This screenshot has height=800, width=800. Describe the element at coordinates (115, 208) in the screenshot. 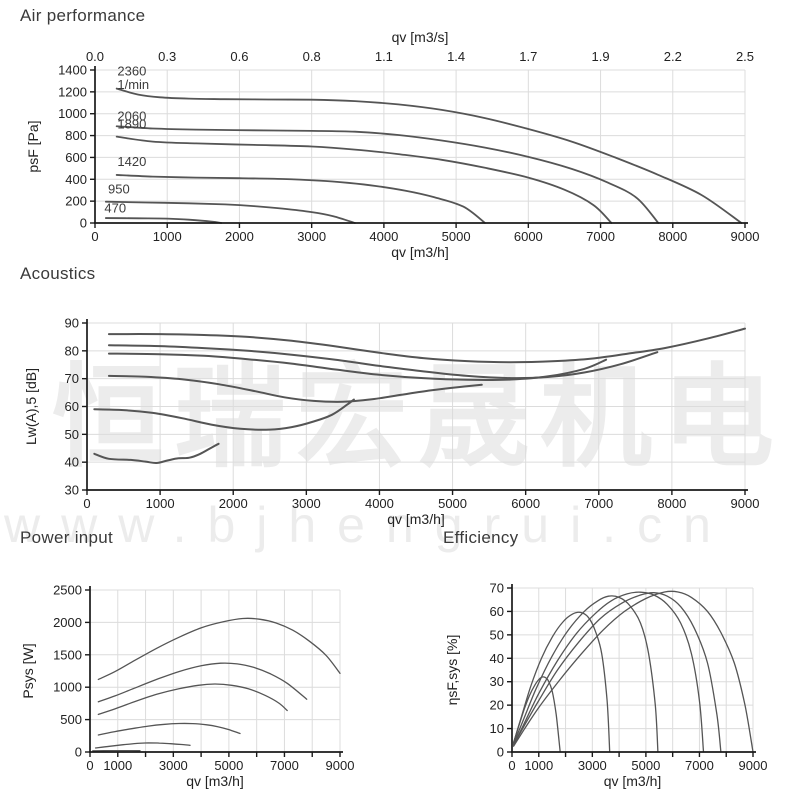

I see `curve-label: 470` at that location.